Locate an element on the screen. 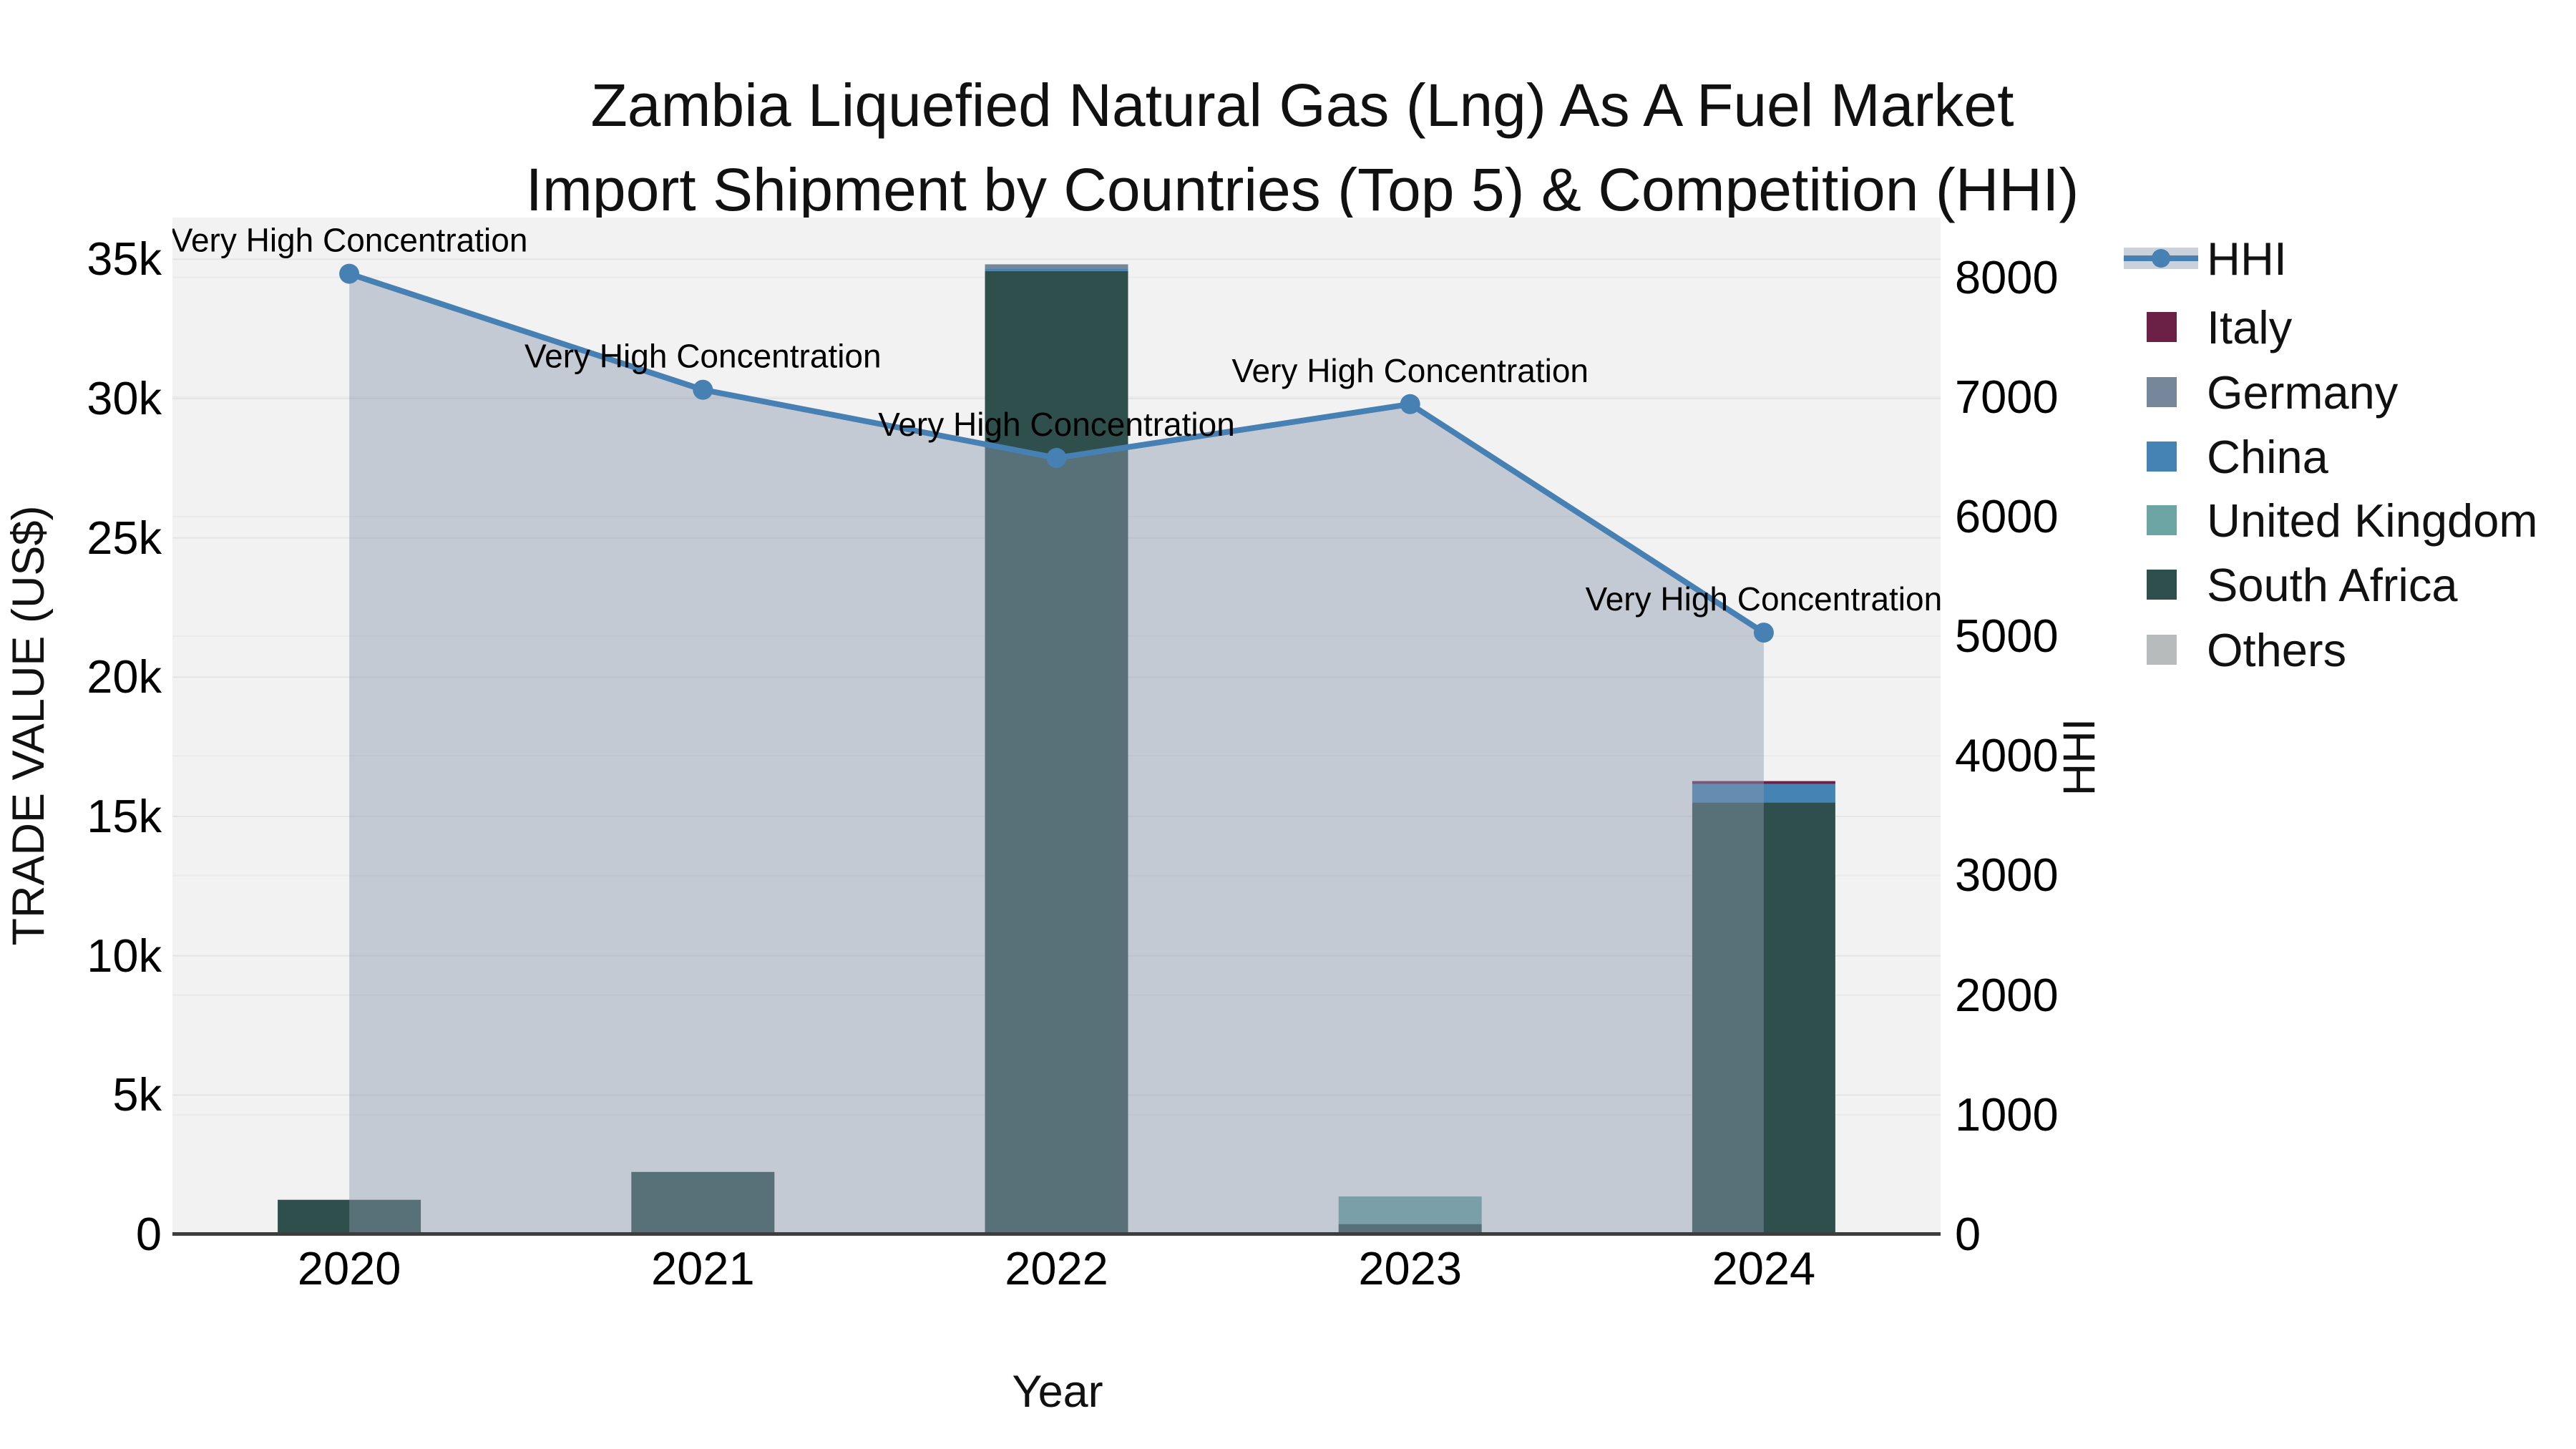  hhi-line-icon is located at coordinates (2161, 258).